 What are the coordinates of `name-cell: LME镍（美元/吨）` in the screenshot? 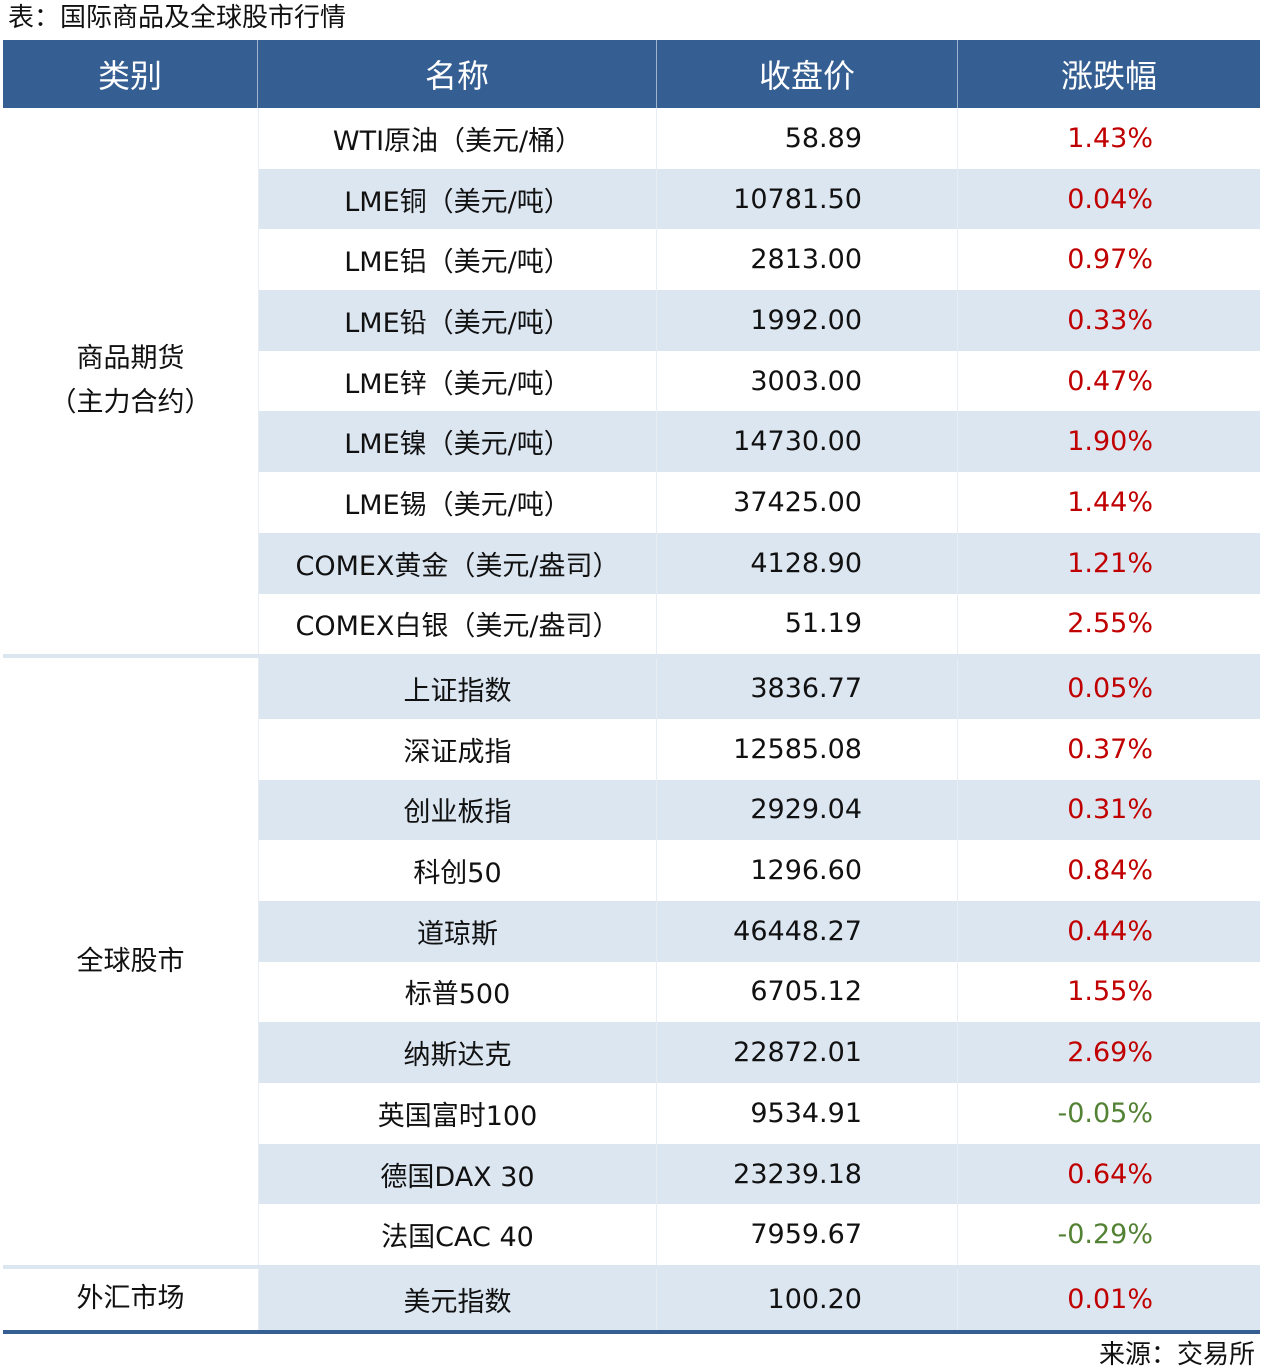 It's located at (457, 442).